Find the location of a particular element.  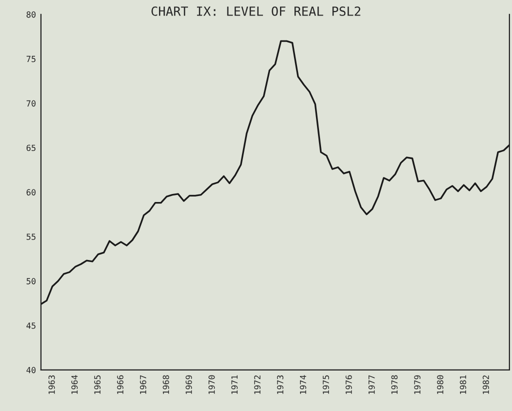

y-tick-label: 75 is located at coordinates (31, 59).